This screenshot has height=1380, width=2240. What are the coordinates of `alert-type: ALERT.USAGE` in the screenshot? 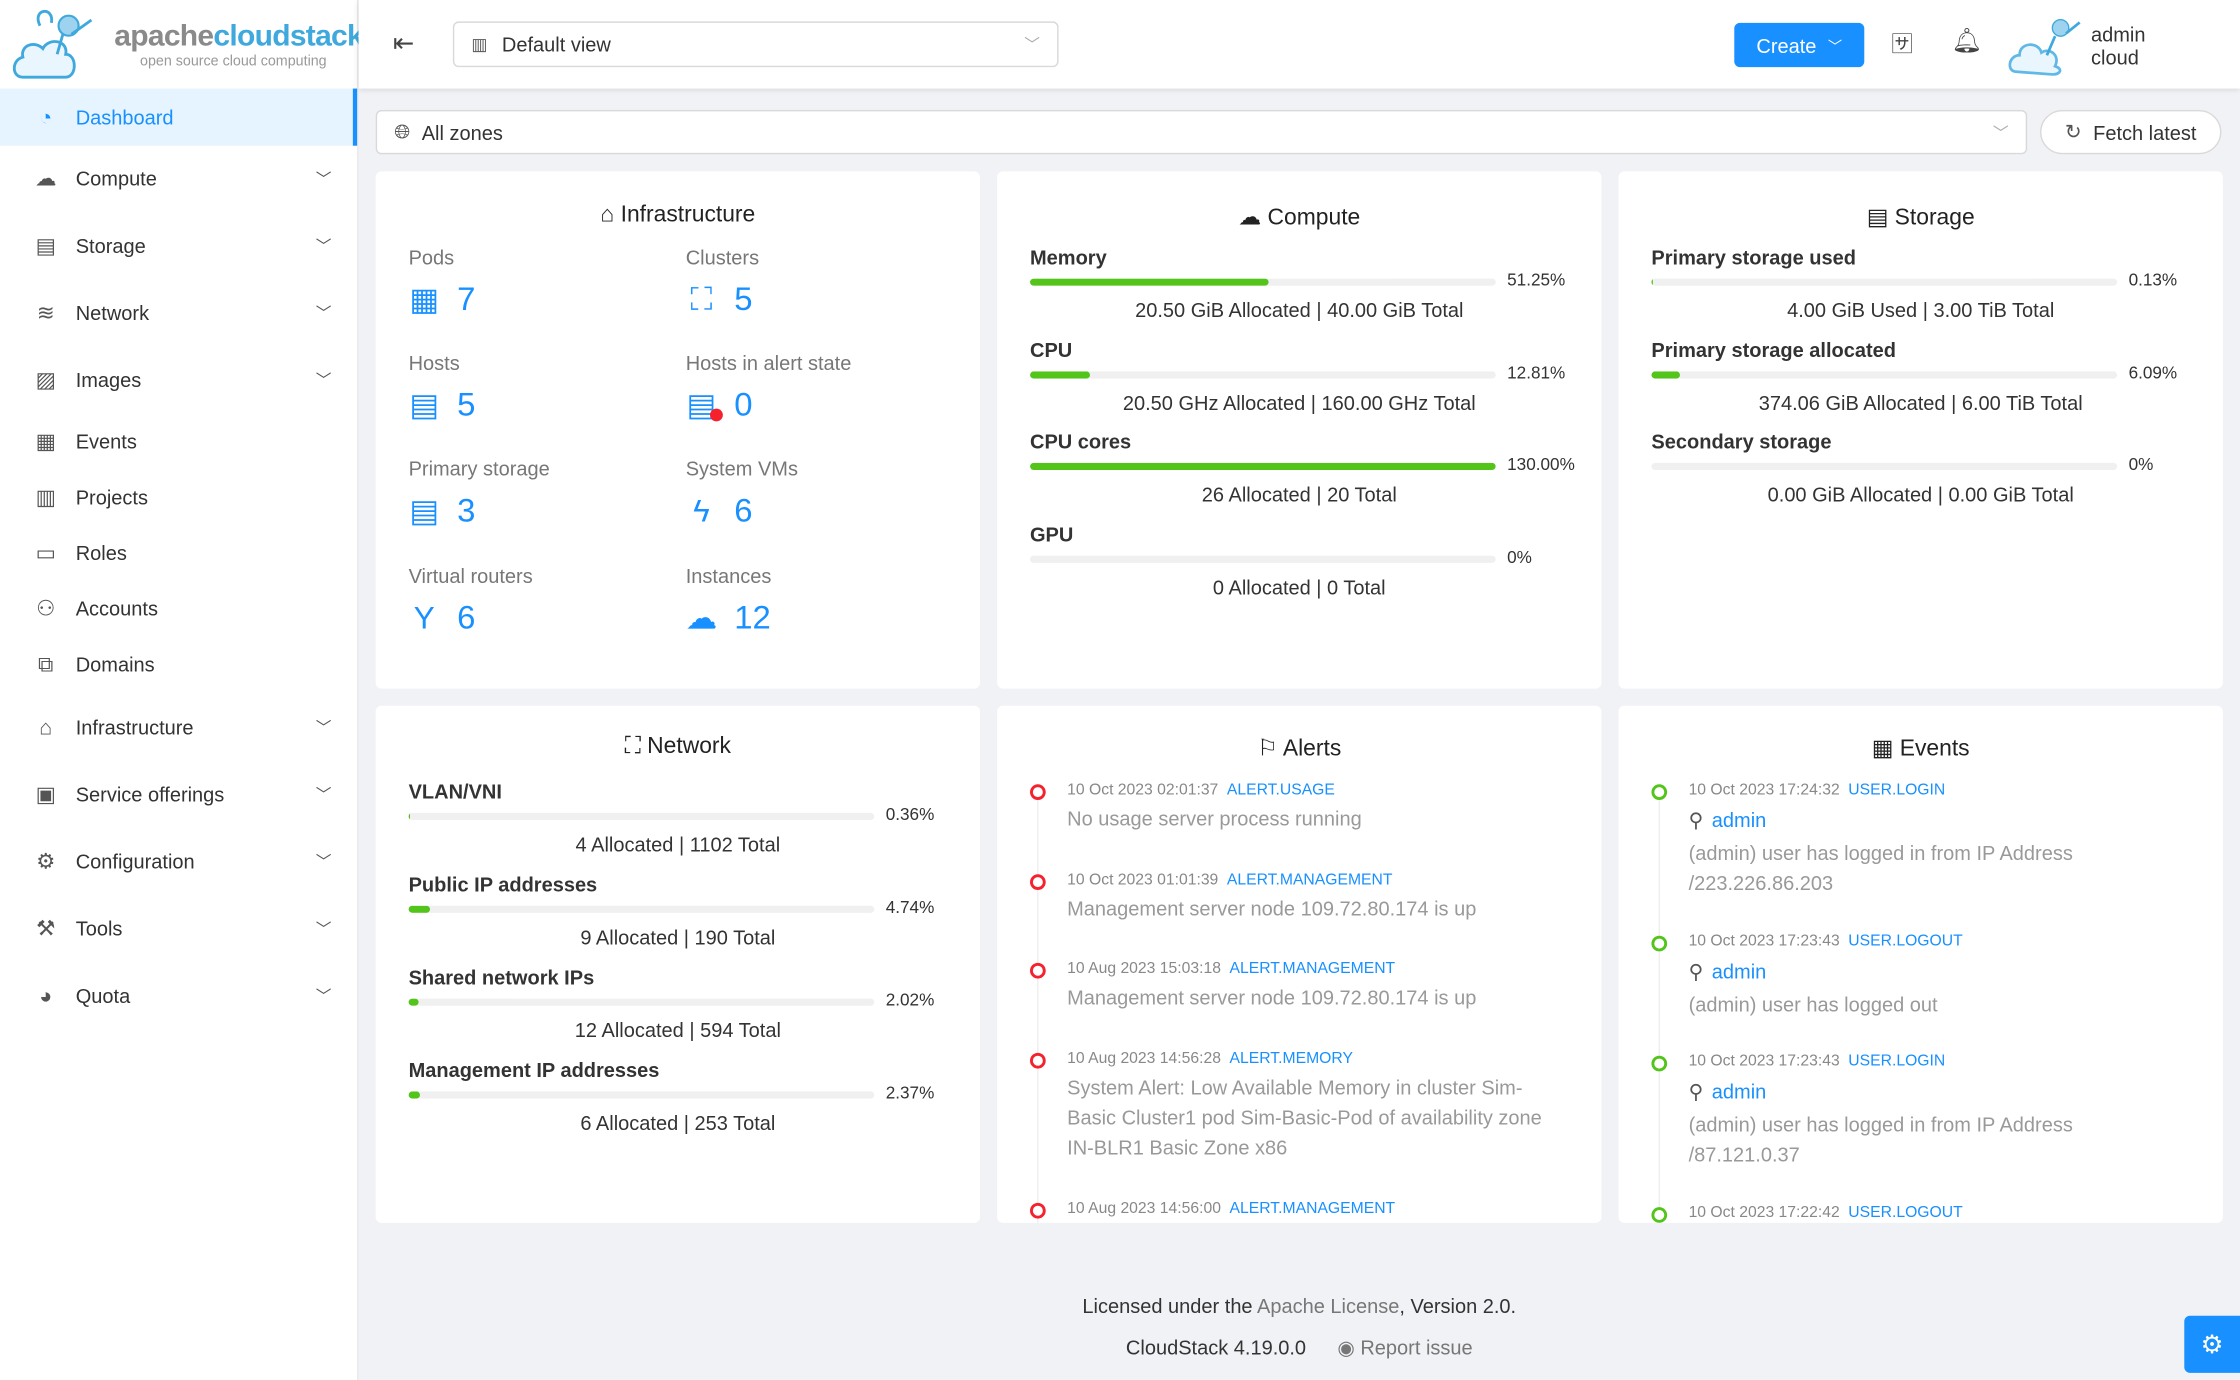 It's located at (1280, 790).